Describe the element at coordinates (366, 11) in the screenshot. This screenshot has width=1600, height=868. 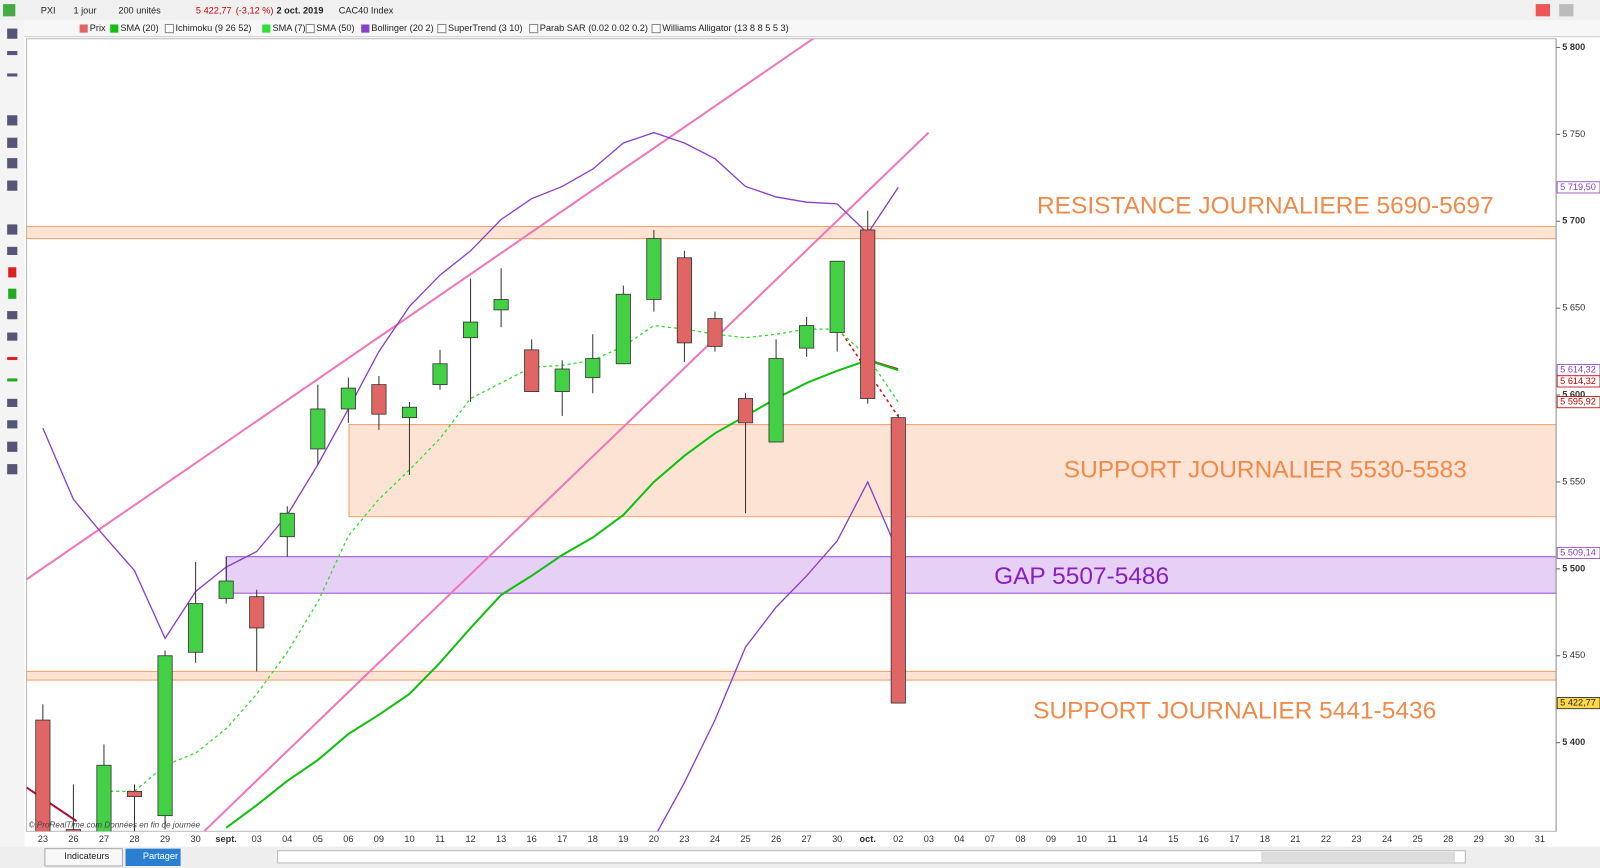
I see `instrument: CAC40 Index` at that location.